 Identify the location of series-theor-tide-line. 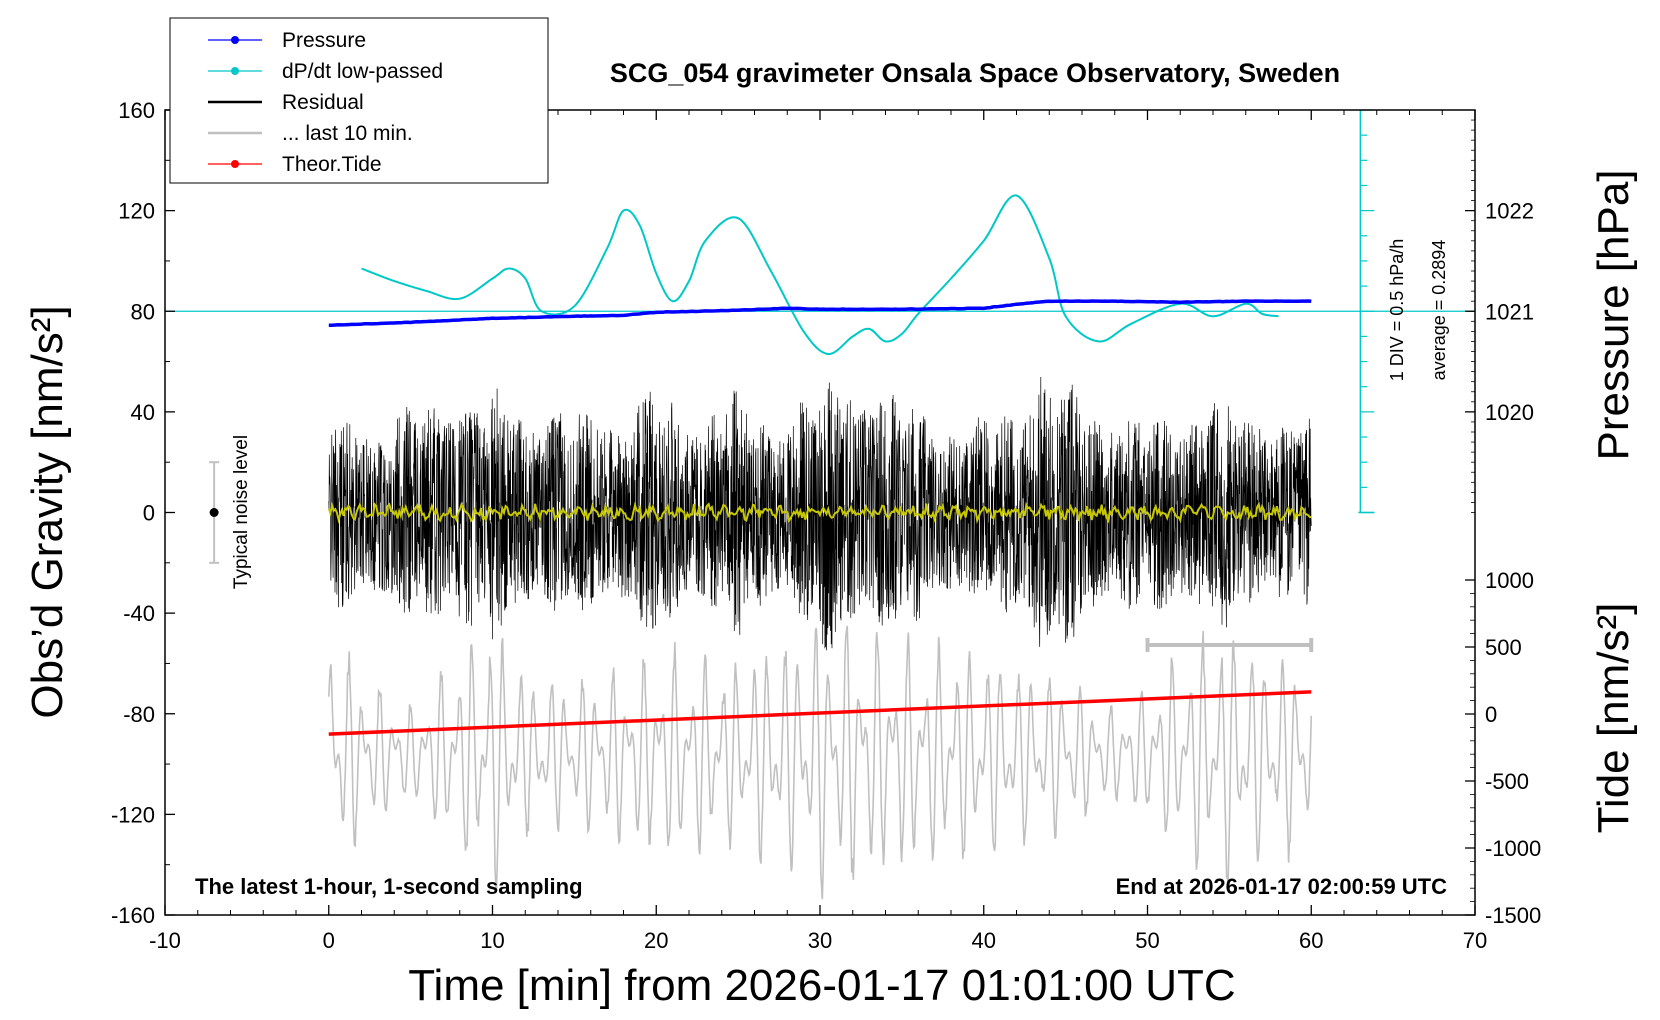
(820, 713).